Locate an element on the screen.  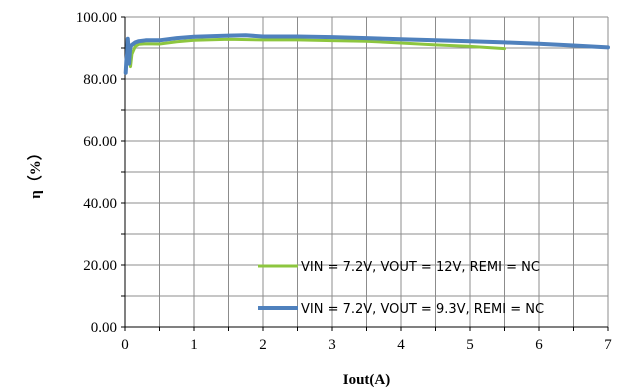
y-tick-label: 40.00 is located at coordinates (100, 204).